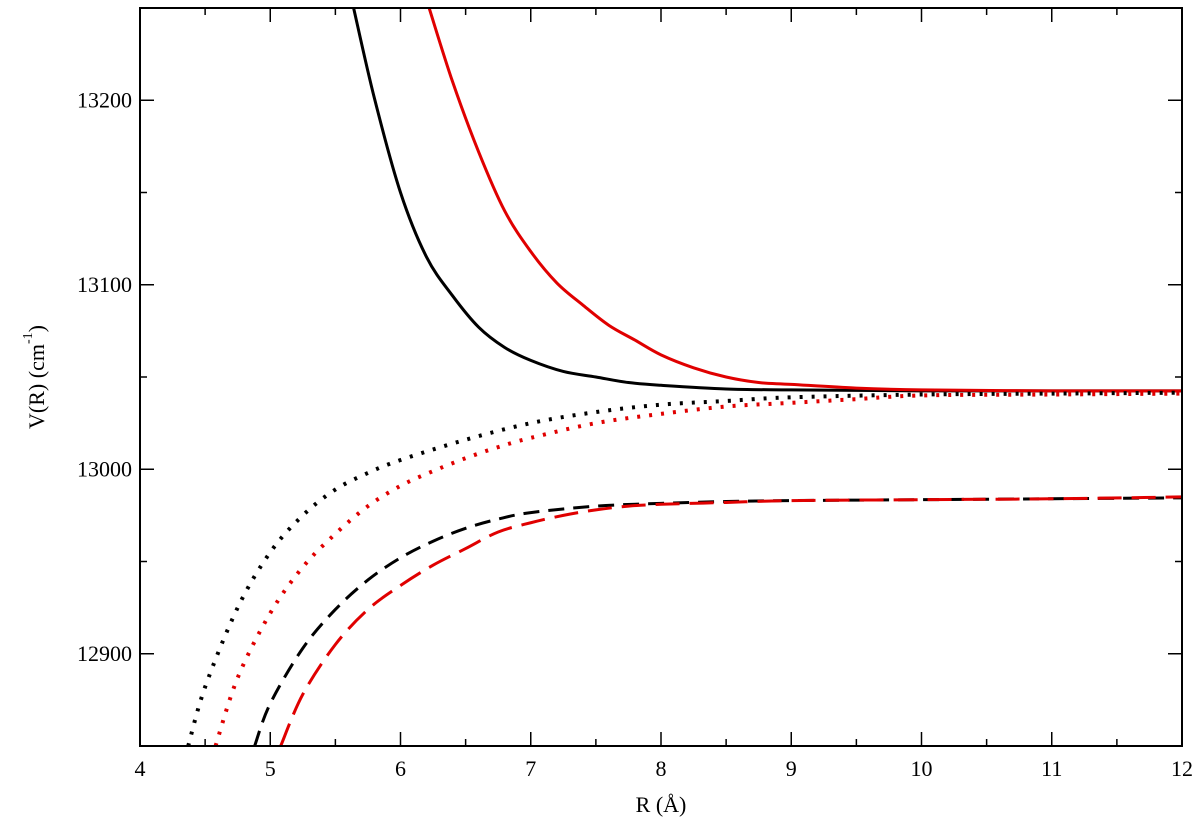 Image resolution: width=1200 pixels, height=824 pixels. Describe the element at coordinates (104, 99) in the screenshot. I see `y-tick-label: 13200` at that location.